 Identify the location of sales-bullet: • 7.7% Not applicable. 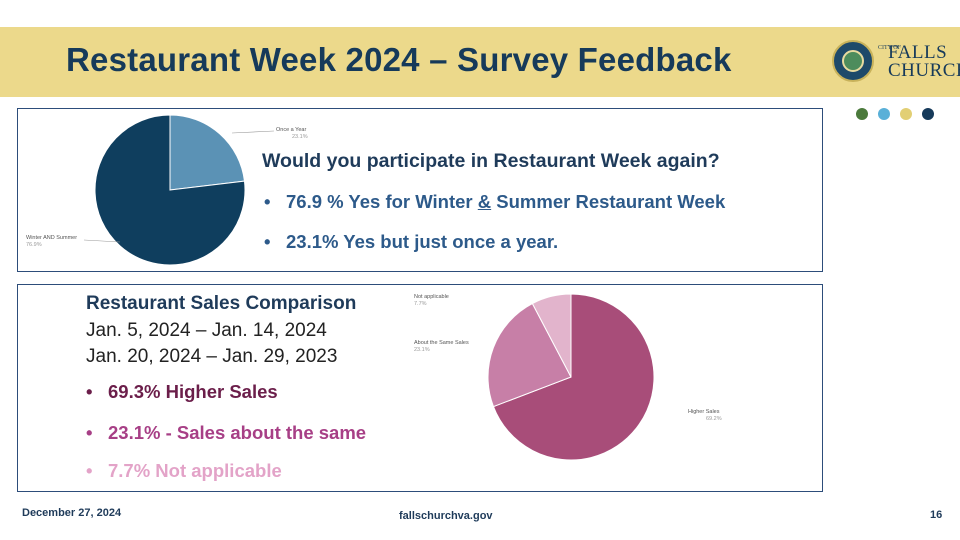
(184, 470).